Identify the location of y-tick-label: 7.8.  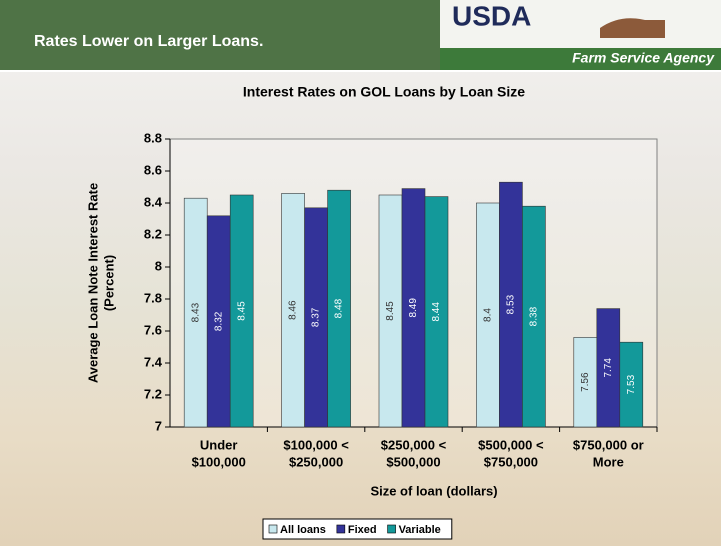
(153, 297).